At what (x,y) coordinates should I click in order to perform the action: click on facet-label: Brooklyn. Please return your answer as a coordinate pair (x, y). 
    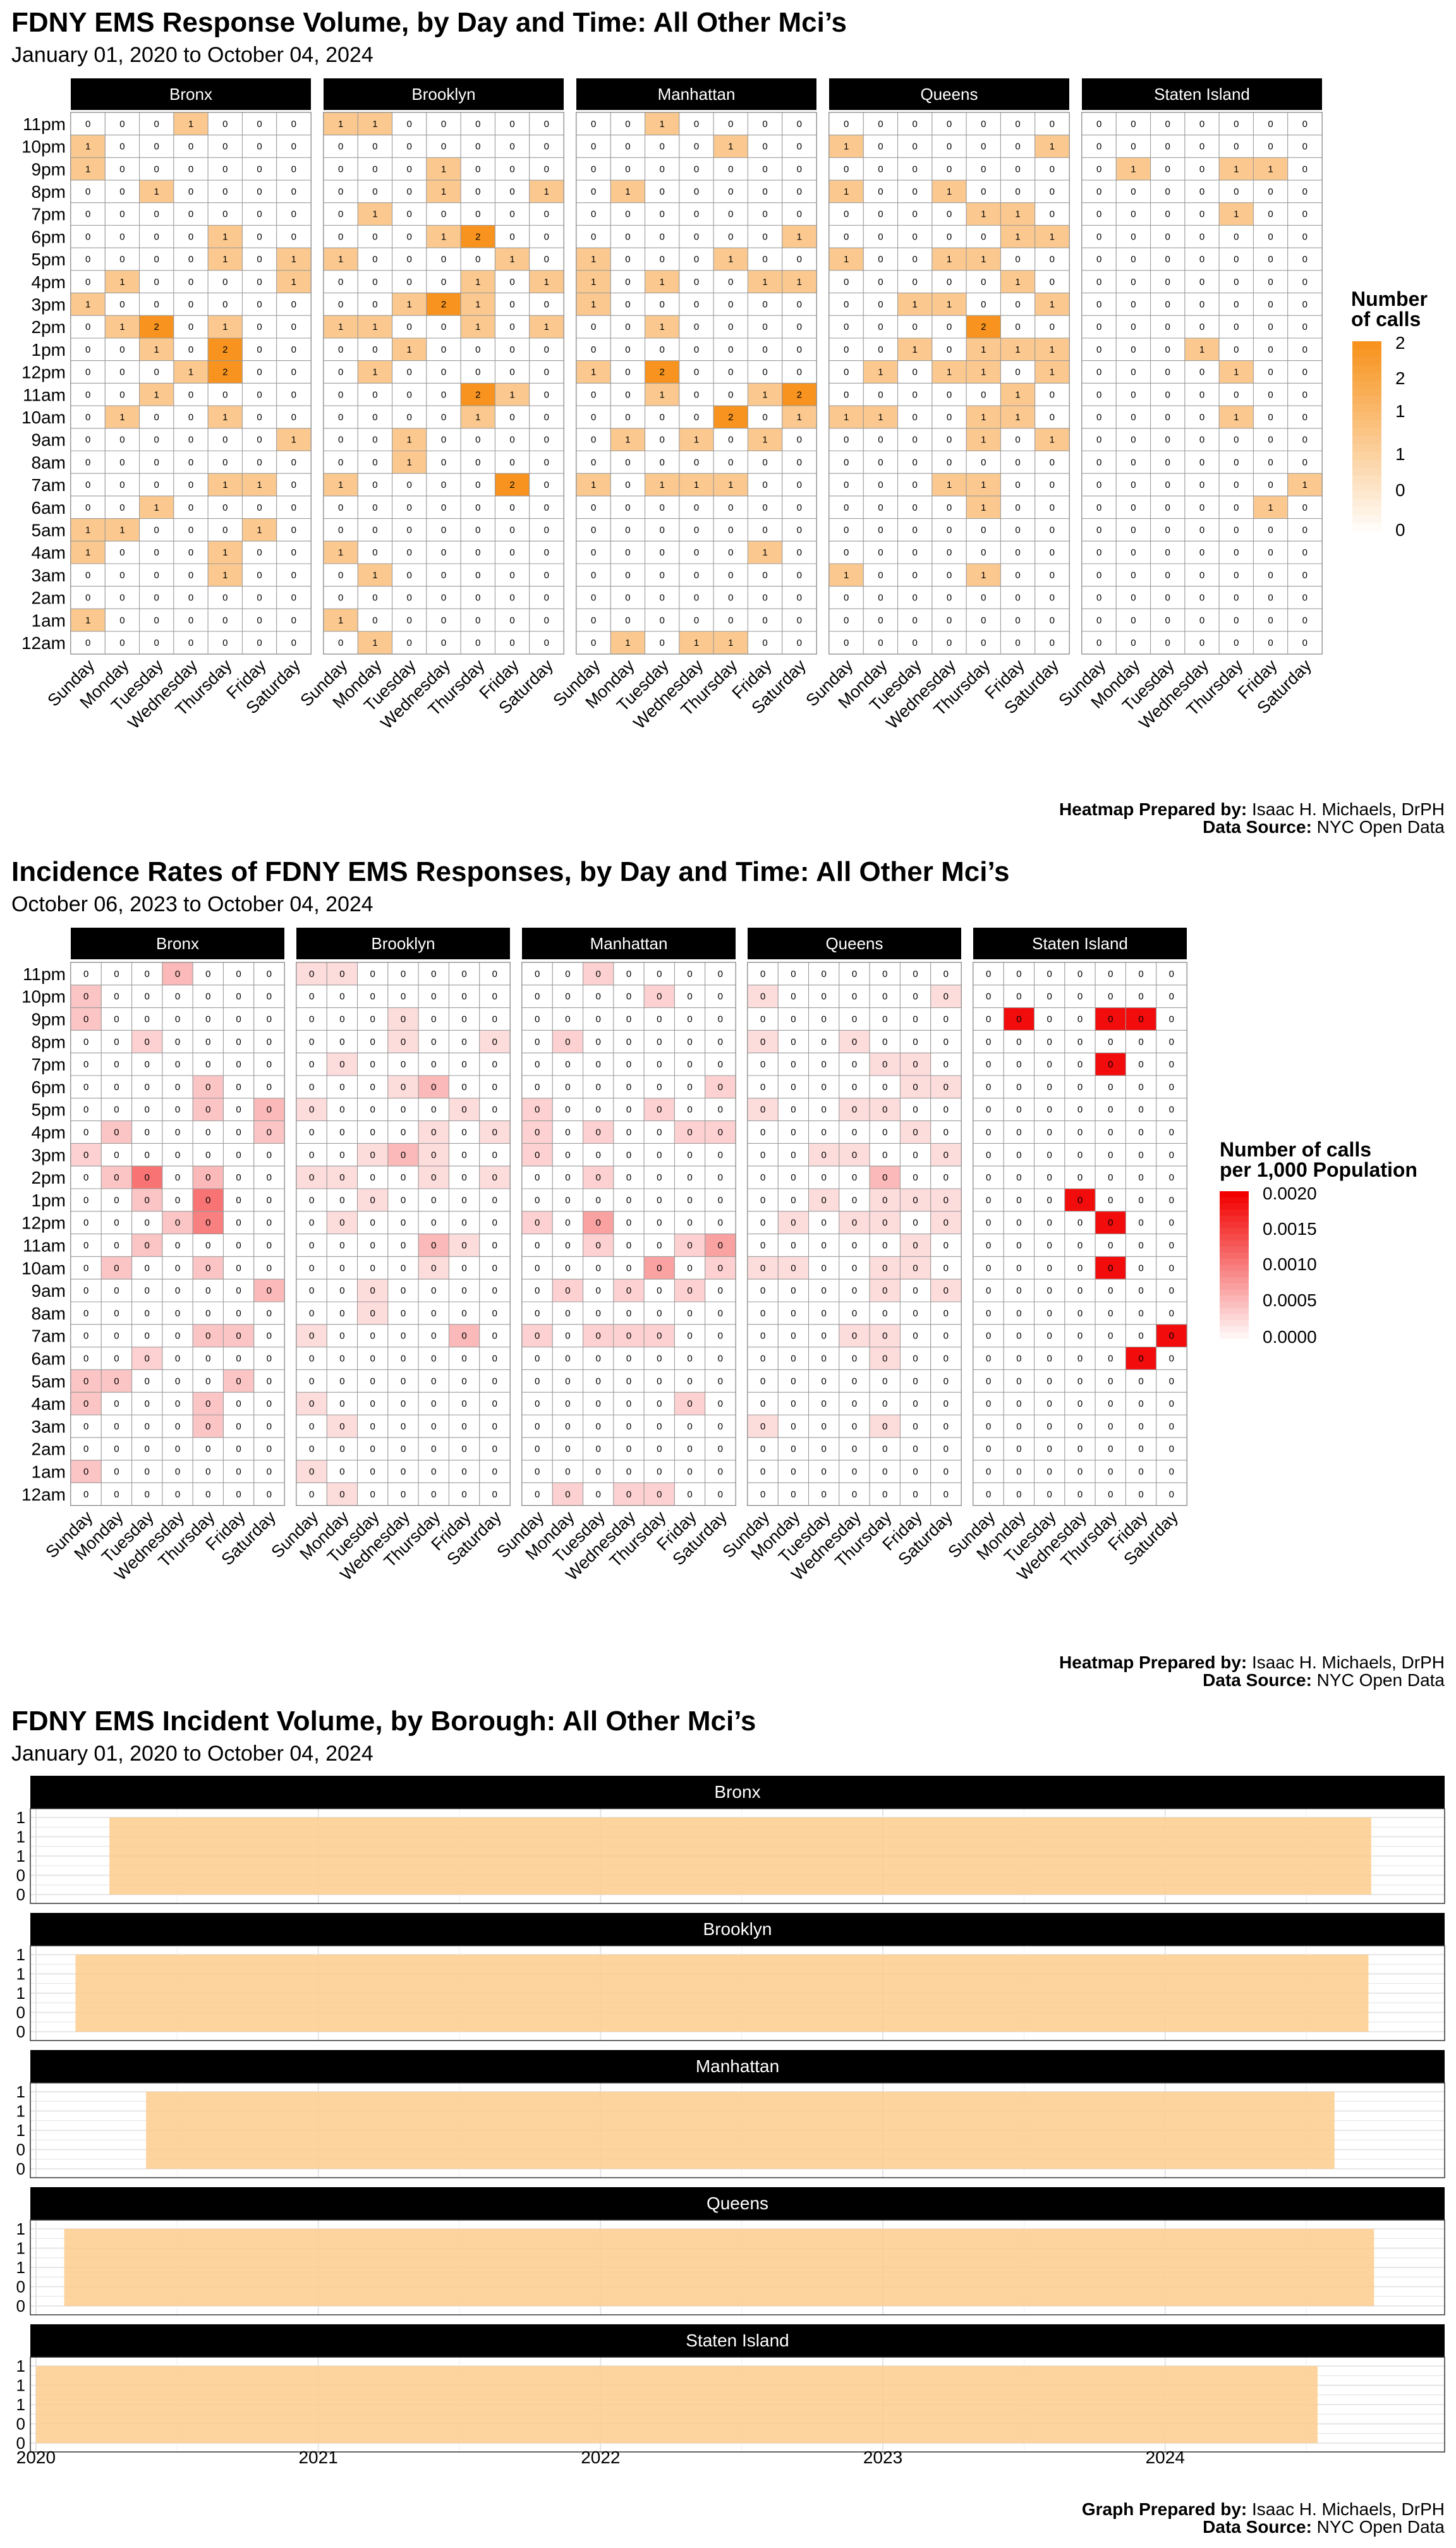
    Looking at the image, I should click on (737, 1929).